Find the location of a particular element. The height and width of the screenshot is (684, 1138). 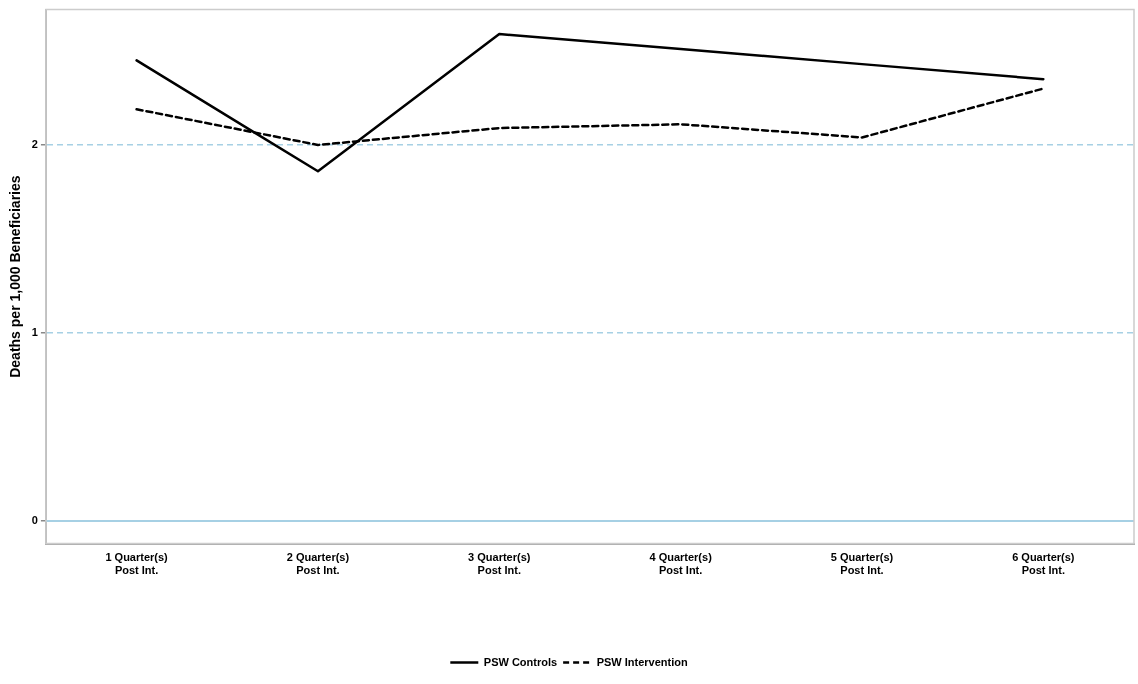

x-tick-label: 1 Quarter(s) Post Int. is located at coordinates (137, 564).